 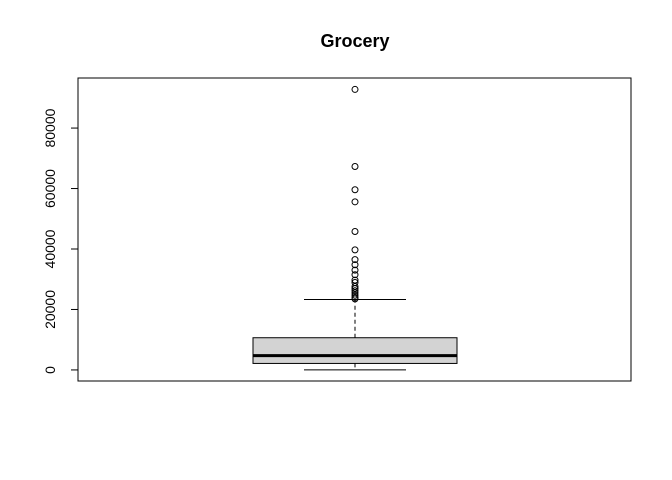 I want to click on outlier-group, so click(x=355, y=194).